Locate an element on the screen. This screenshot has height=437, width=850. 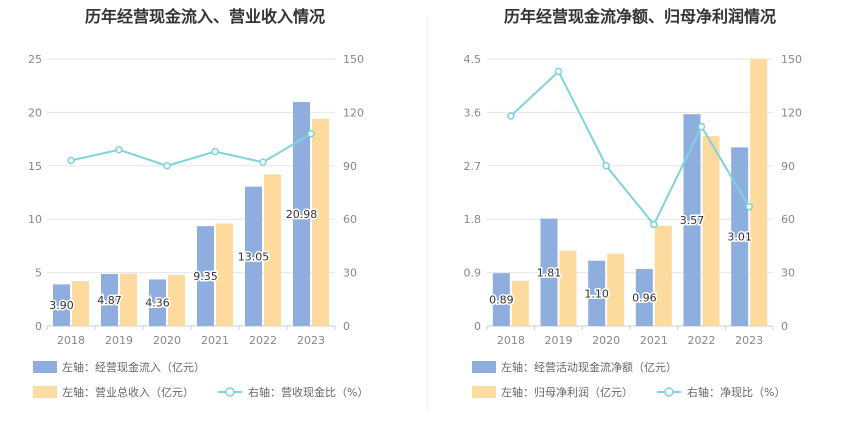
bar-data-label: 13.05 is located at coordinates (254, 256).